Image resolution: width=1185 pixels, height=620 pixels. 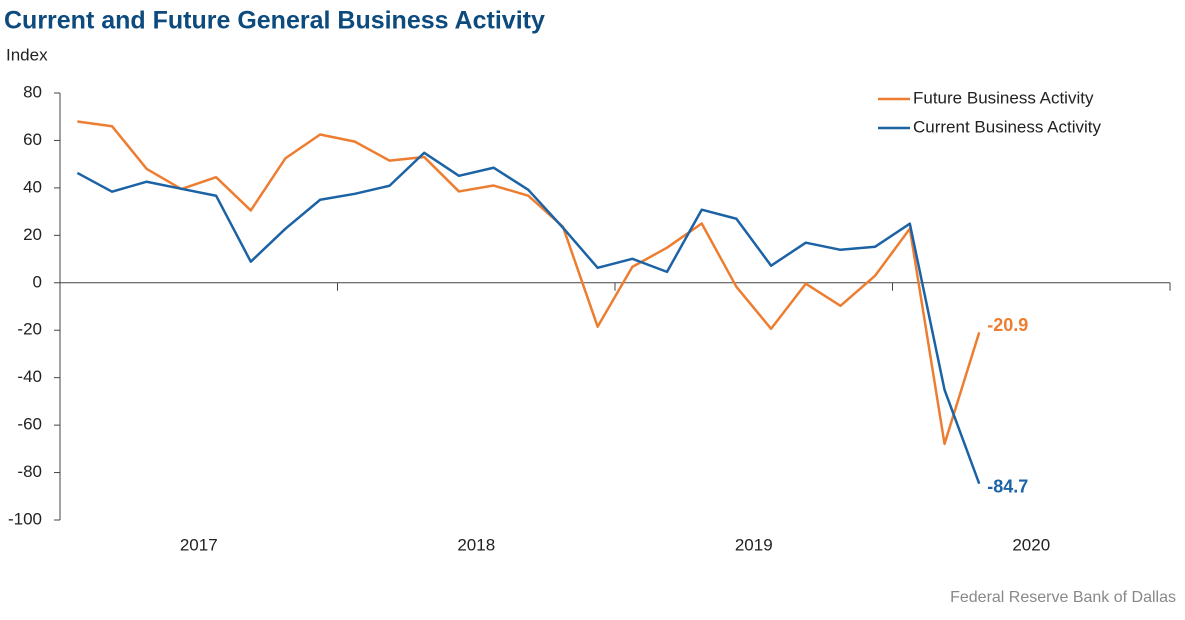 What do you see at coordinates (29, 329) in the screenshot?
I see `y-tick-label: -20` at bounding box center [29, 329].